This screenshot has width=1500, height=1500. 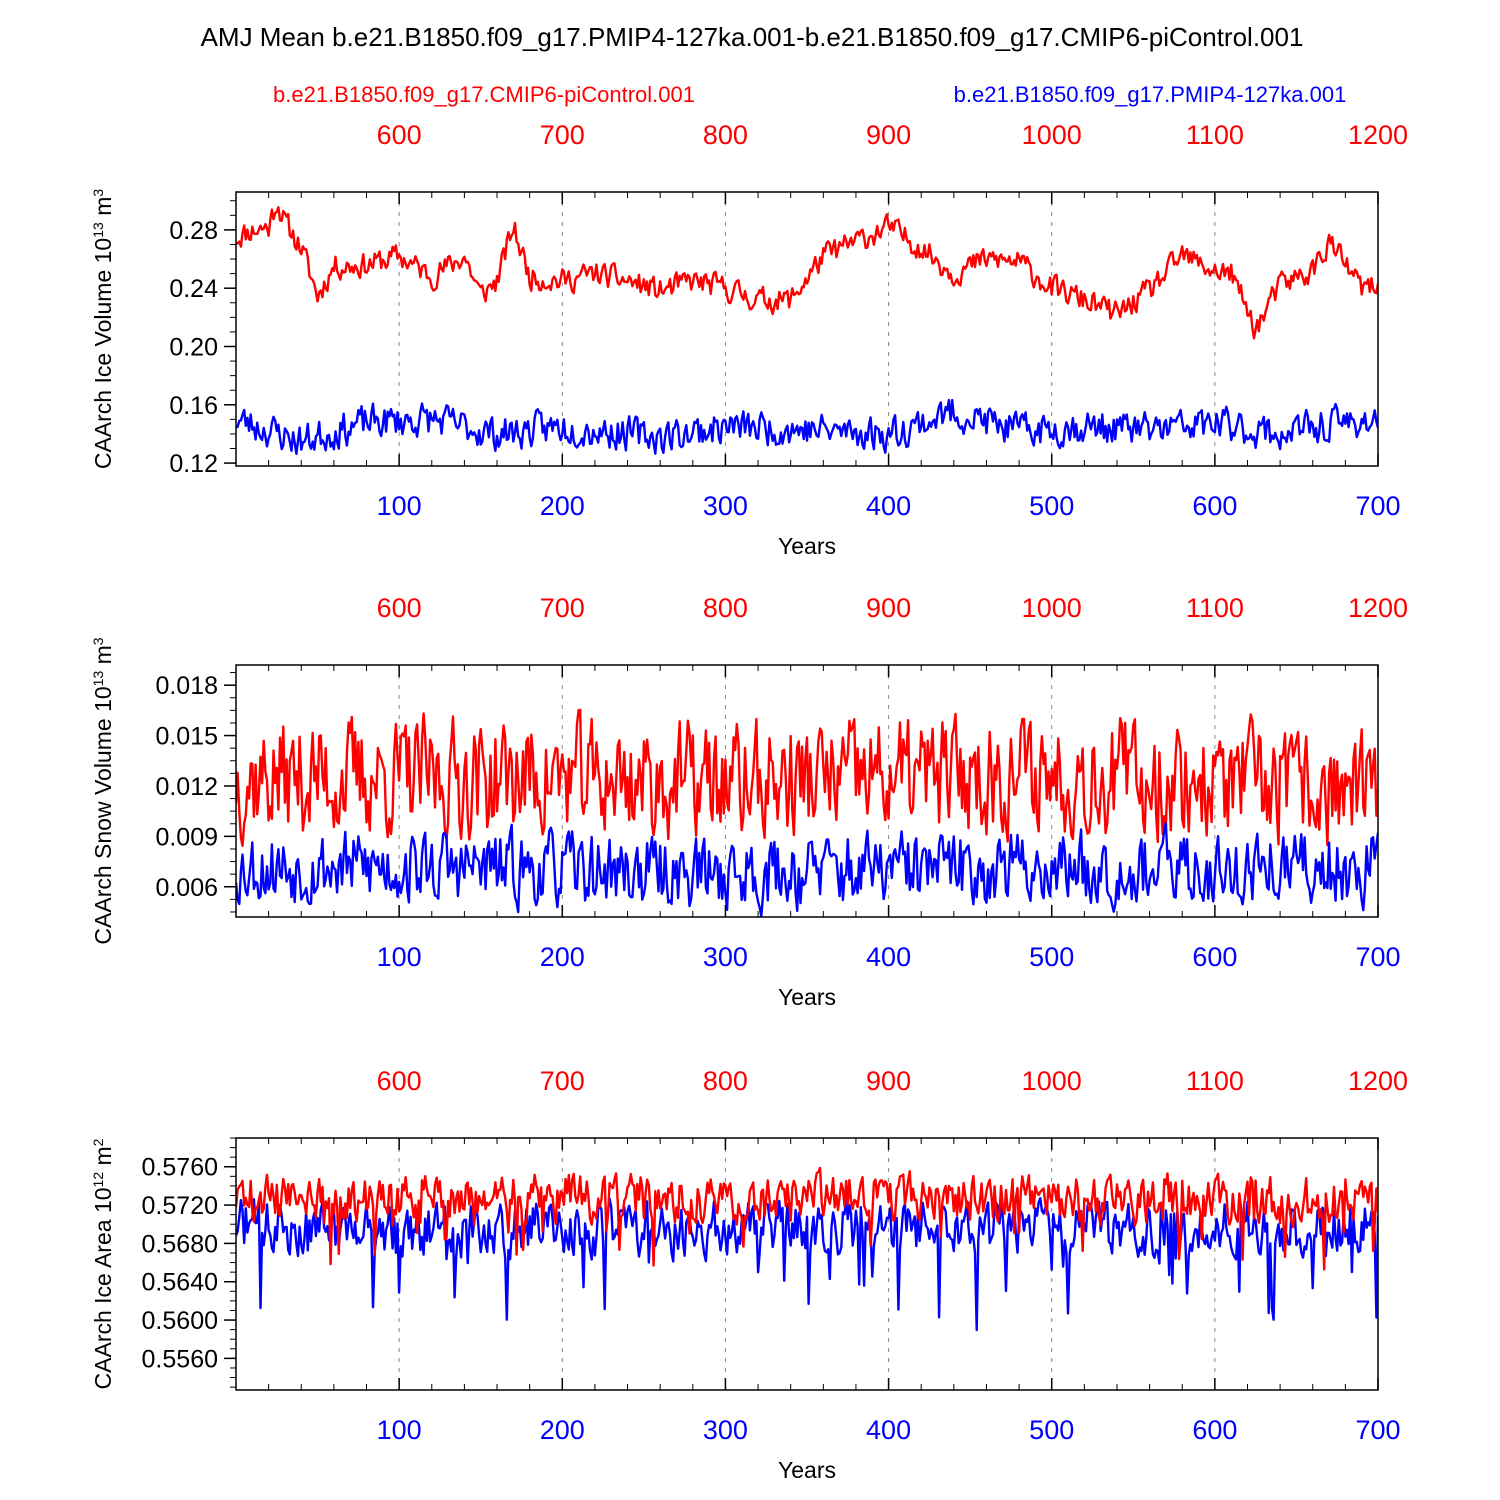 I want to click on y-tick-label: 0.5560, so click(x=180, y=1359).